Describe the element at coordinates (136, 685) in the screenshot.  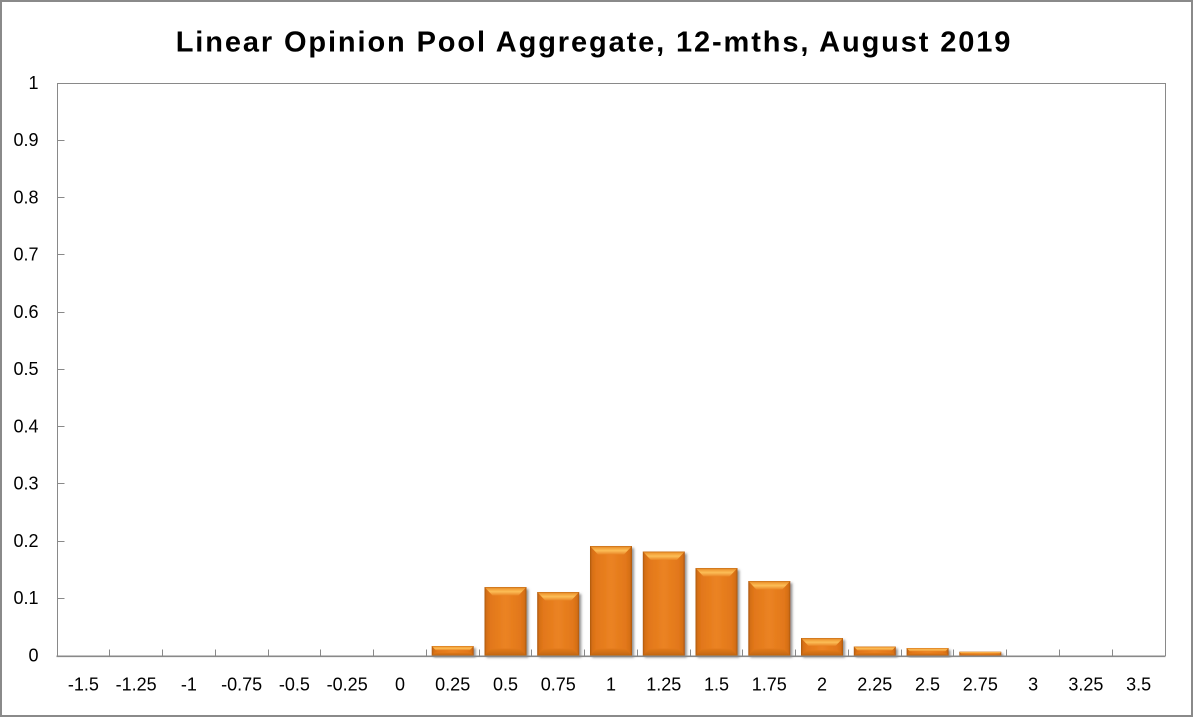
I see `svg-text: -1.25` at that location.